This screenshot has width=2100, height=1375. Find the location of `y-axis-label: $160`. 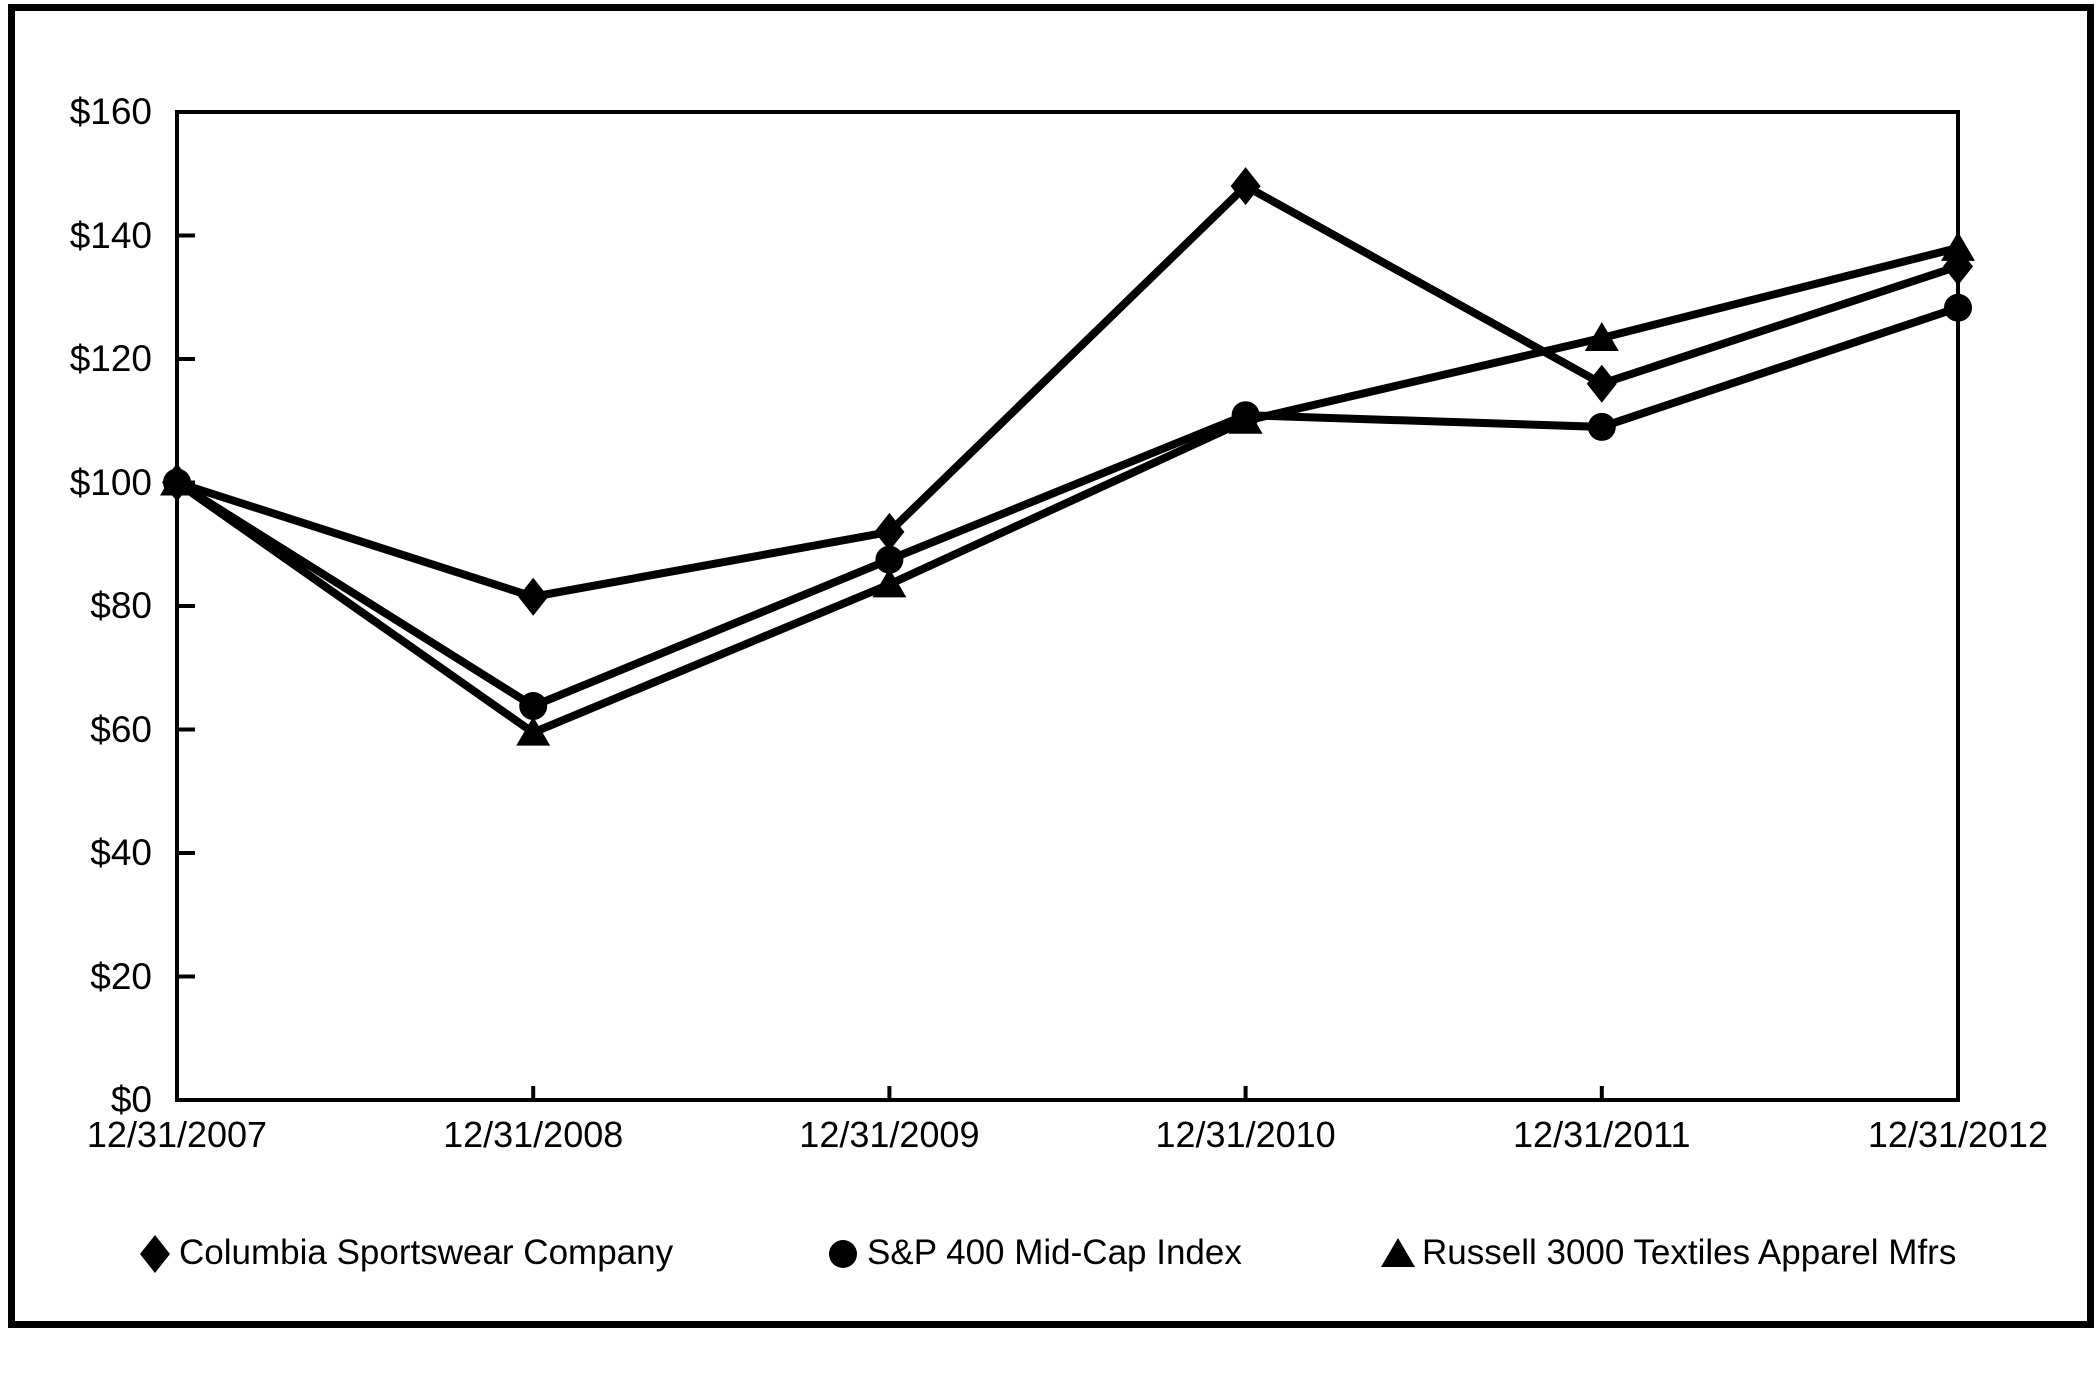

y-axis-label: $160 is located at coordinates (110, 111).